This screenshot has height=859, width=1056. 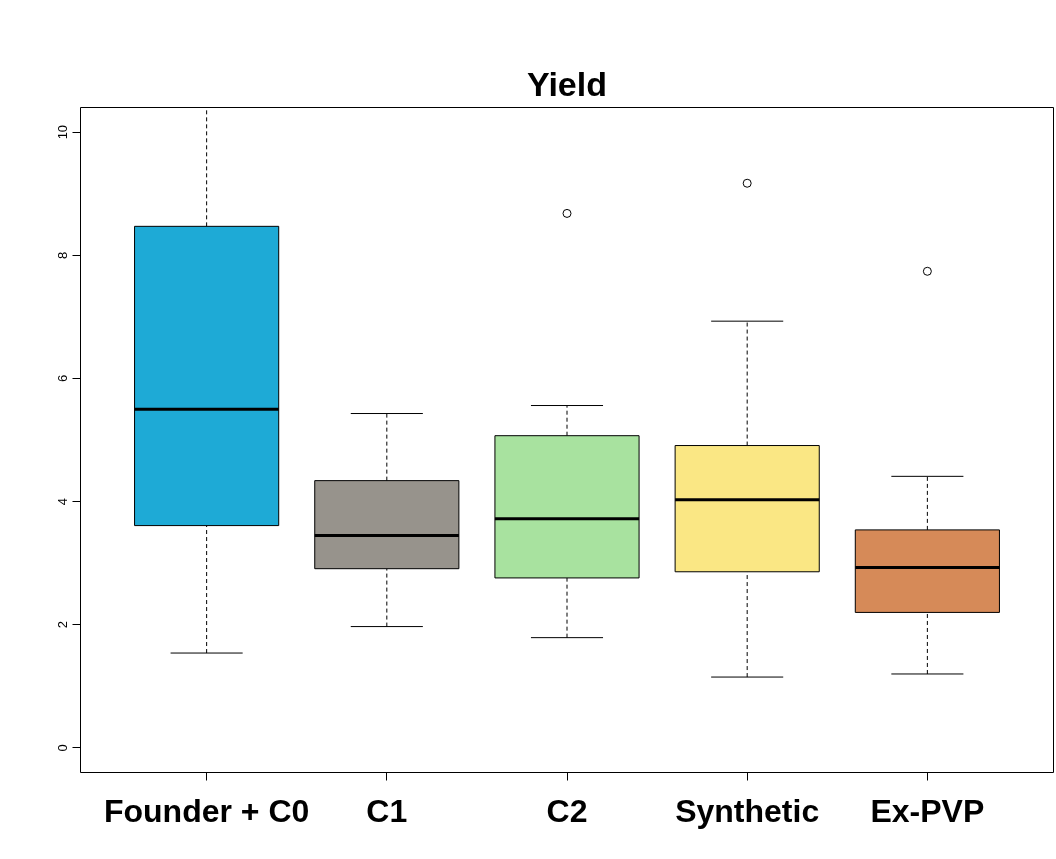 I want to click on x-tick-label: Ex-PVP, so click(x=927, y=810).